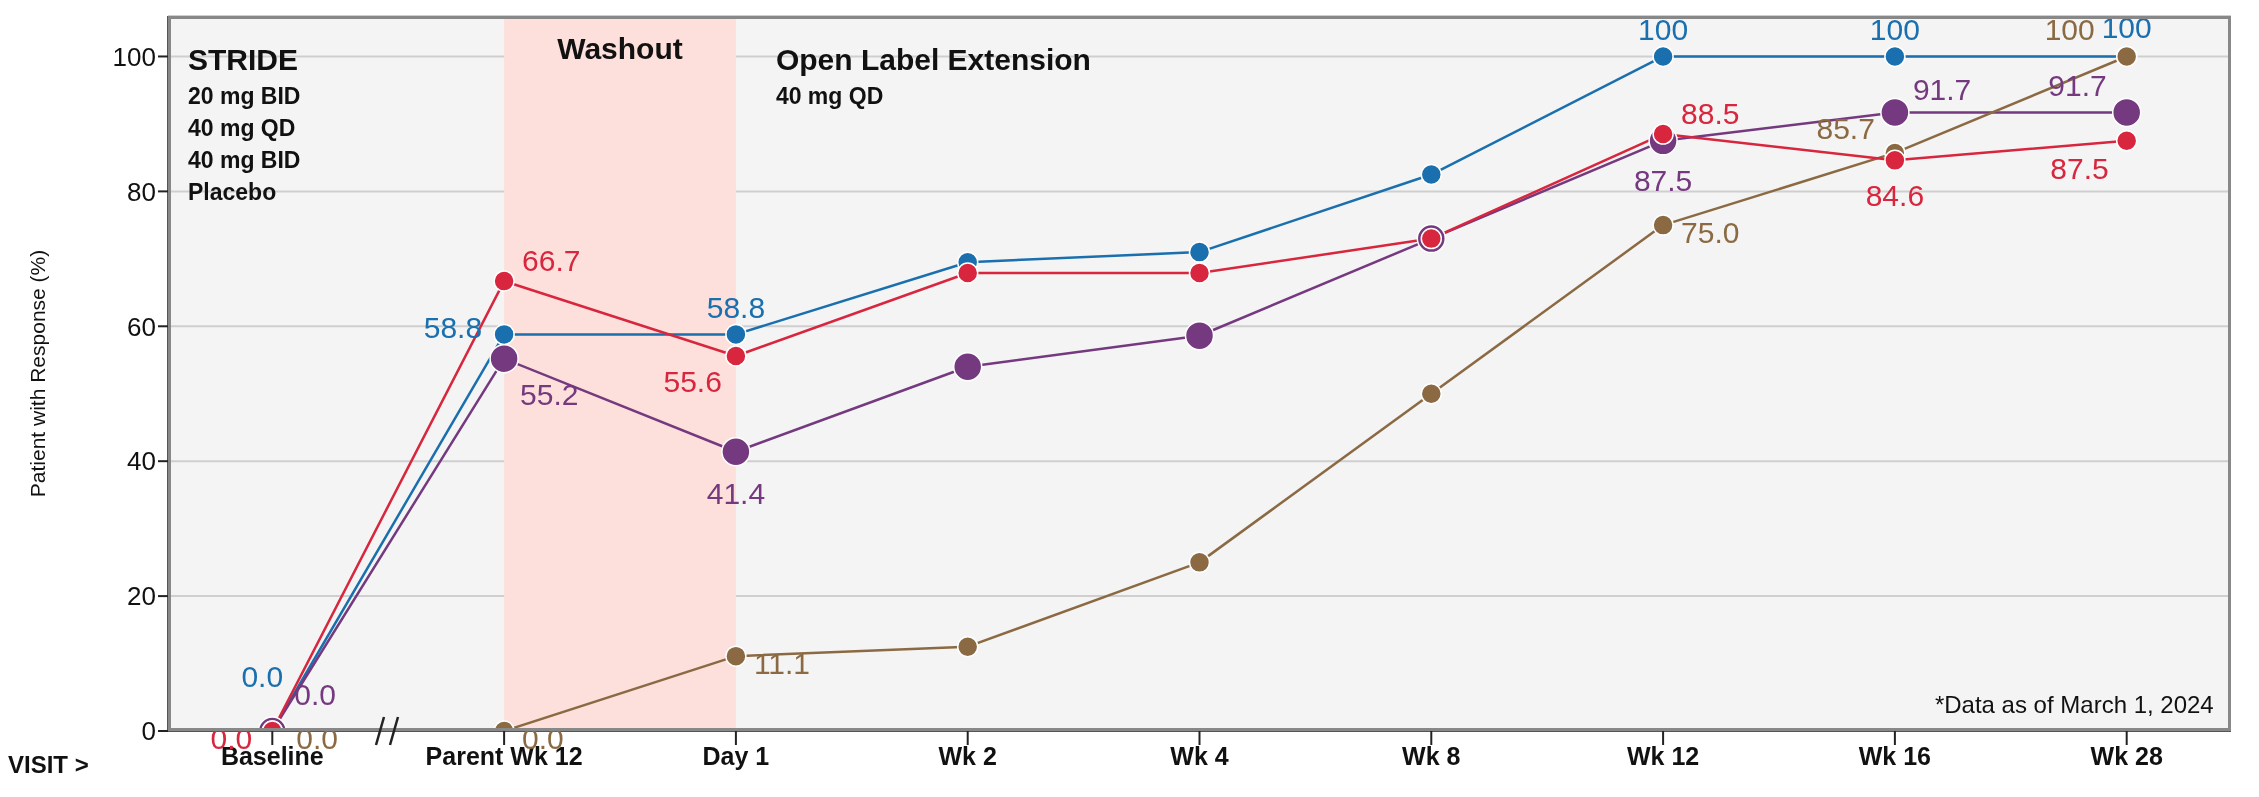 The image size is (2259, 797). Describe the element at coordinates (782, 664) in the screenshot. I see `data-label: 11.1` at that location.